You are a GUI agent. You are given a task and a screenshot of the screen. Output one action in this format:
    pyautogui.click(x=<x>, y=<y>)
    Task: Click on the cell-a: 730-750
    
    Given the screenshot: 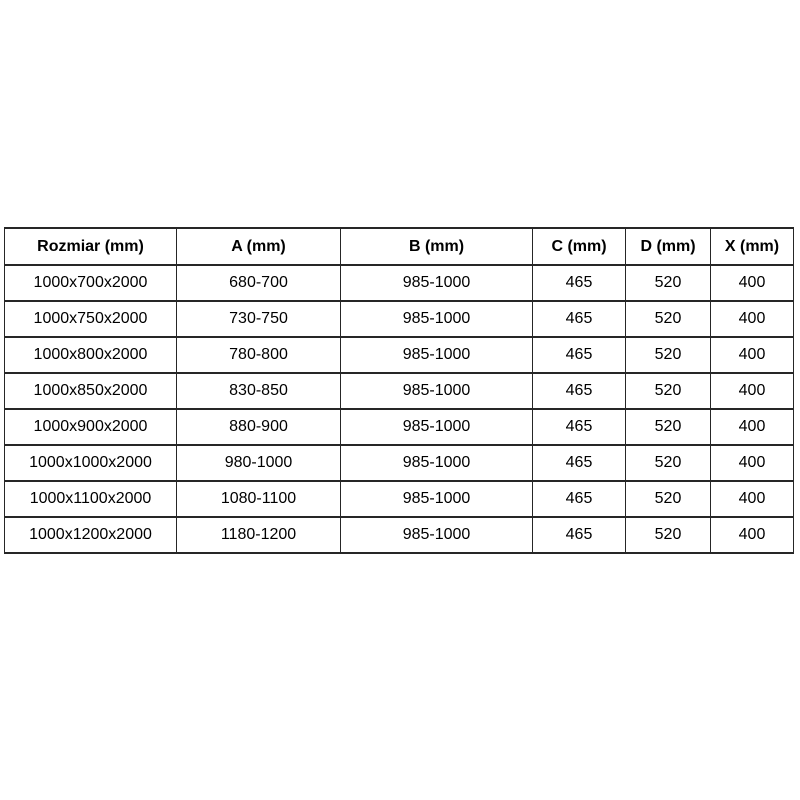 What is the action you would take?
    pyautogui.click(x=258, y=319)
    